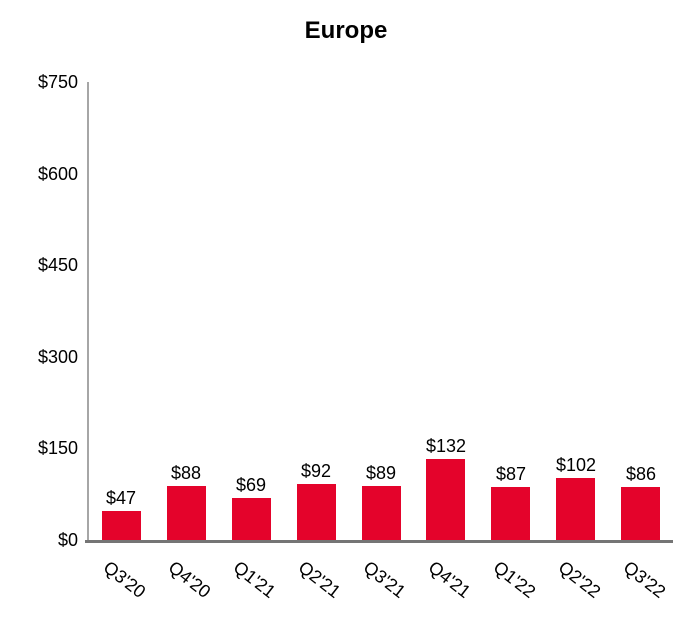  What do you see at coordinates (346, 30) in the screenshot?
I see `chart-title: Europe` at bounding box center [346, 30].